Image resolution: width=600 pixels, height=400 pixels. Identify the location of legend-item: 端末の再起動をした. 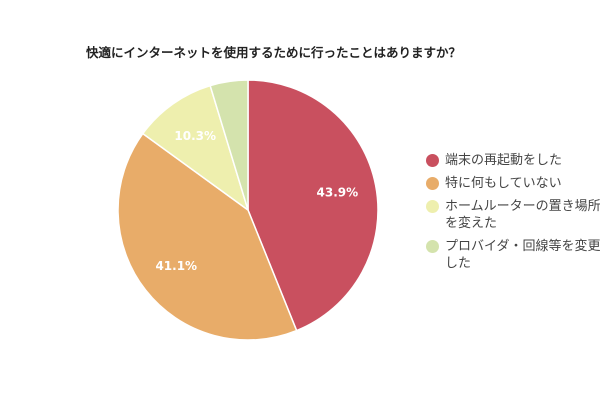
(513, 160).